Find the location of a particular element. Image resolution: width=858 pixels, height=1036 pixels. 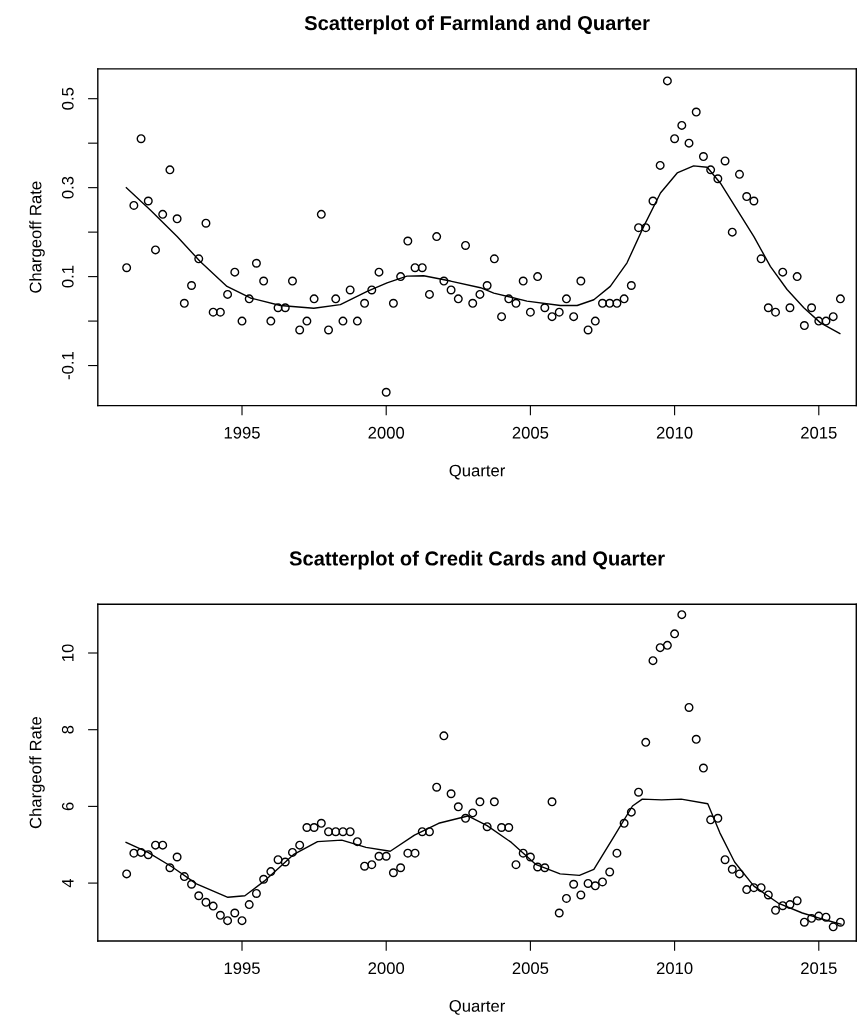

y-tick-label: 8 is located at coordinates (67, 729).